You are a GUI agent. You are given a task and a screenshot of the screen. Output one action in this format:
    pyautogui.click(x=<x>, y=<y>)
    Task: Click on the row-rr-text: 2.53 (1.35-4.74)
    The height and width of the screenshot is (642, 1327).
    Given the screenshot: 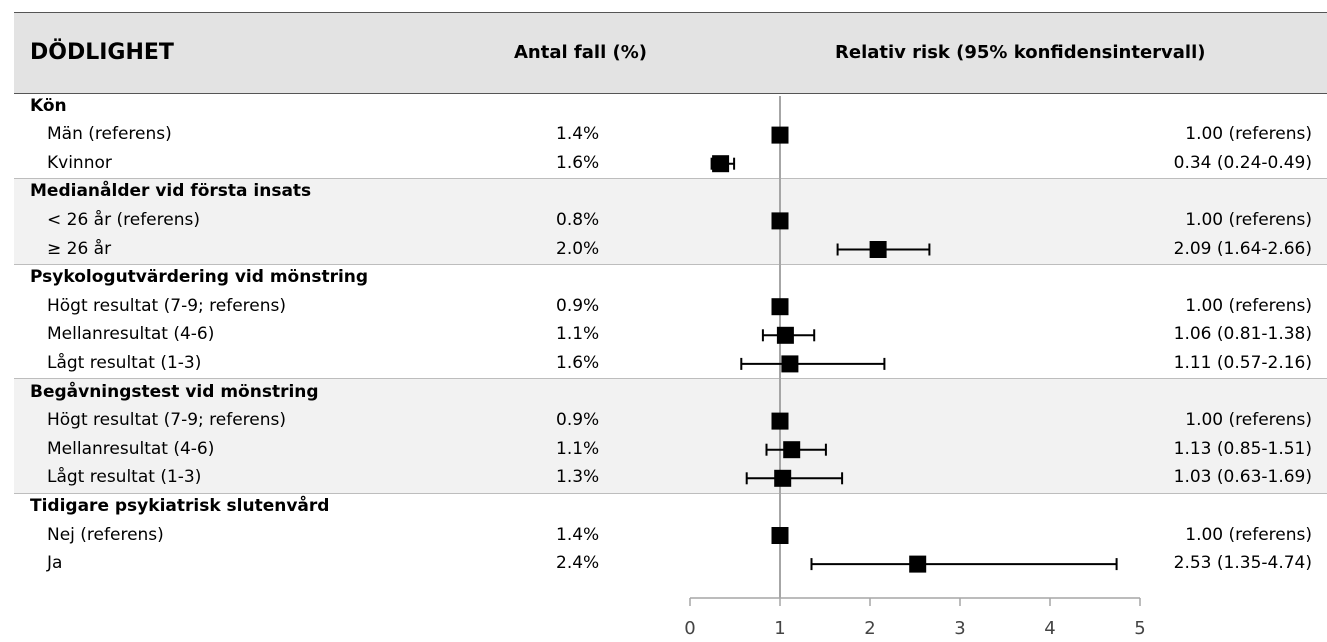 What is the action you would take?
    pyautogui.click(x=1242, y=563)
    